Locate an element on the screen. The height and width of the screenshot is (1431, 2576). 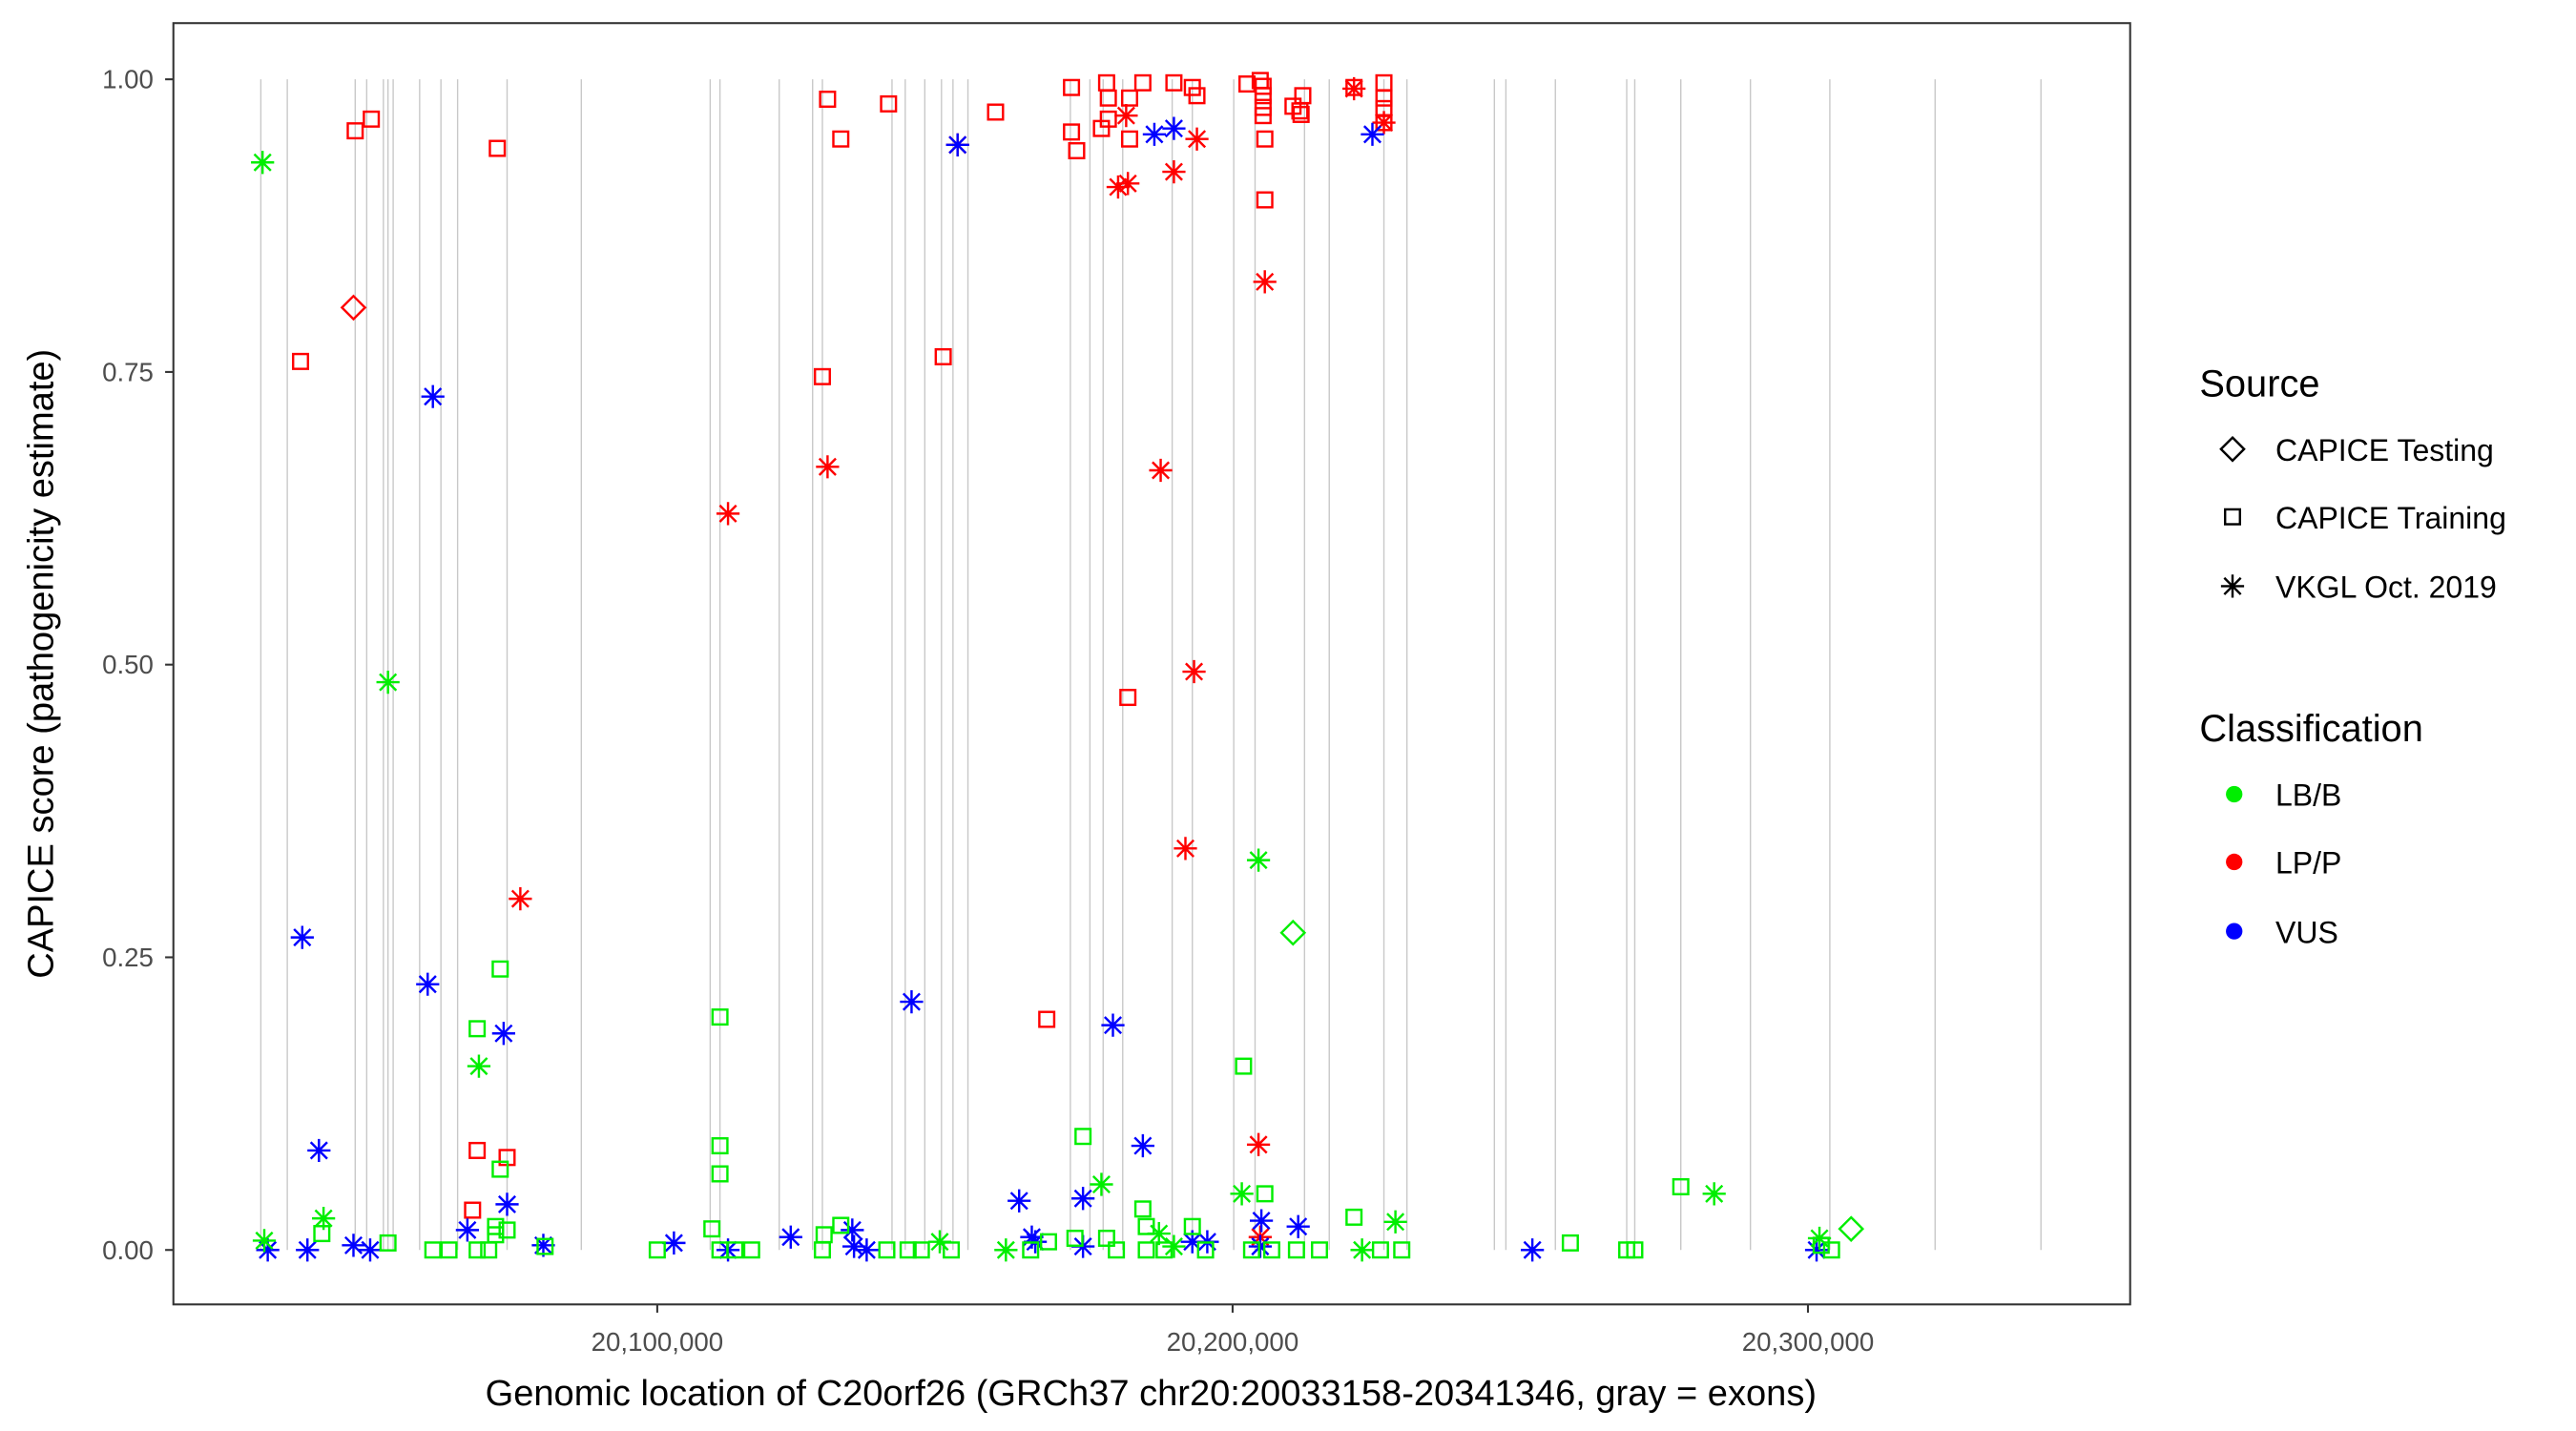
legend-class-vus: VUS is located at coordinates (2306, 932).